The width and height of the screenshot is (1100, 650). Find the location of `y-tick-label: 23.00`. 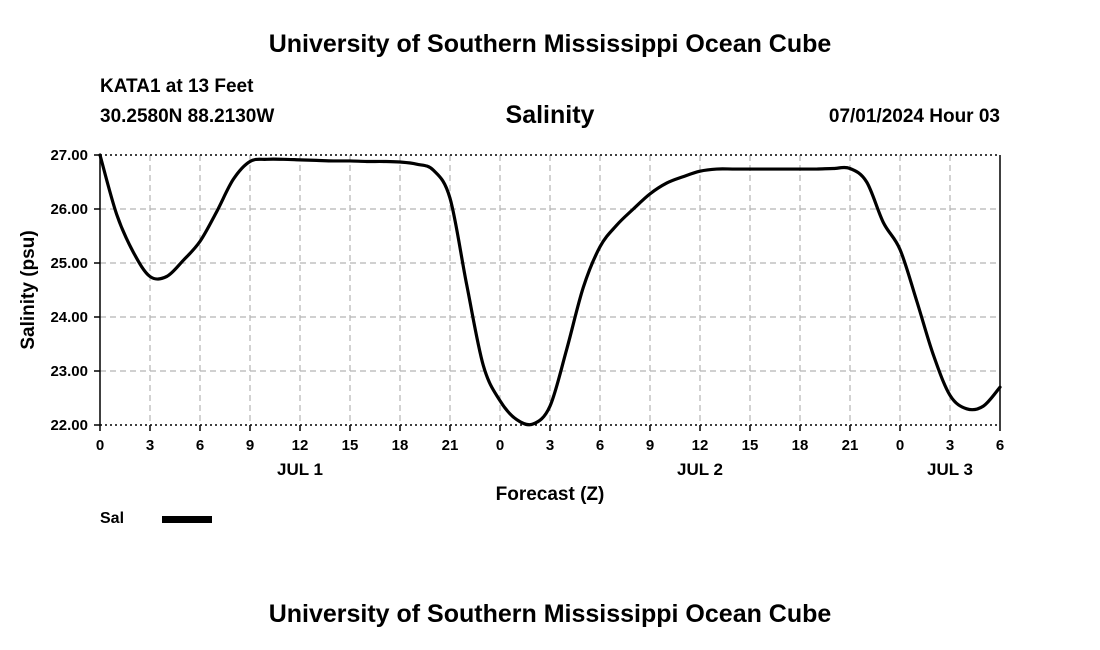

y-tick-label: 23.00 is located at coordinates (69, 371).